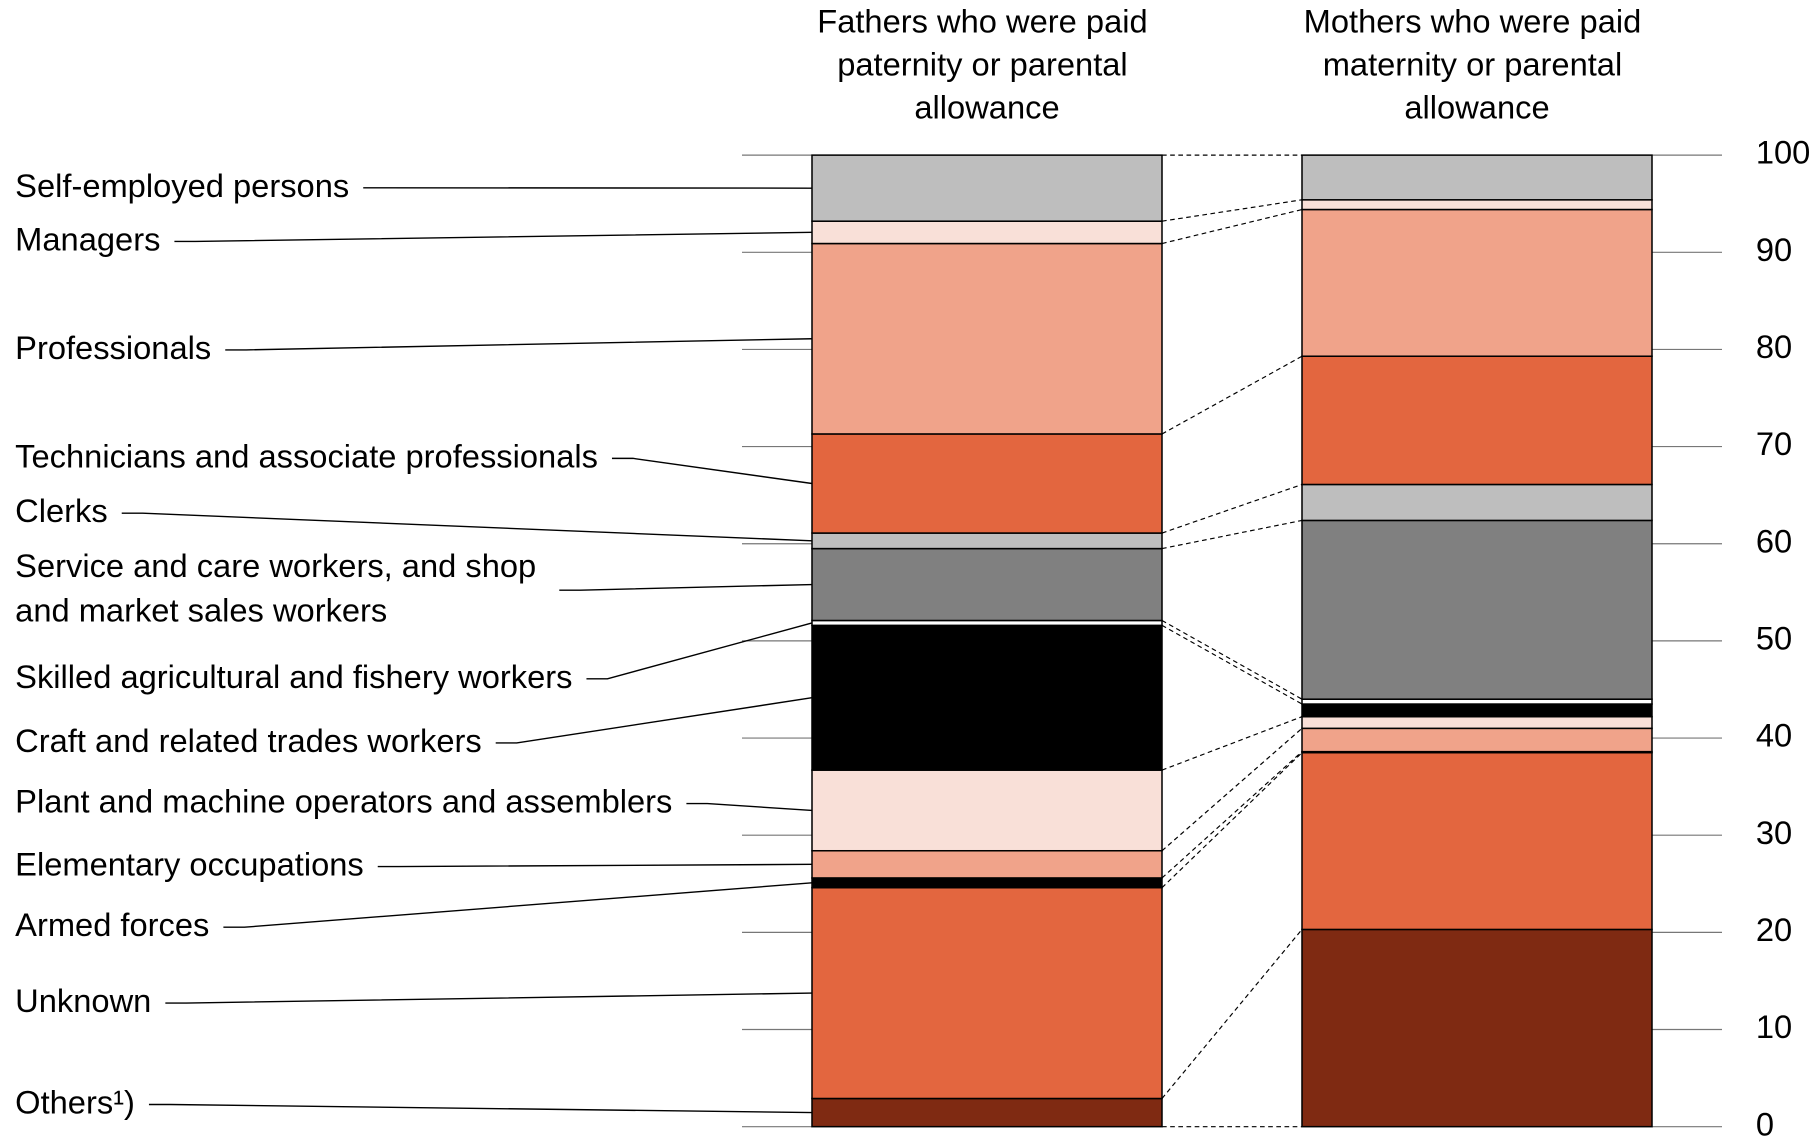  What do you see at coordinates (182, 184) in the screenshot?
I see `legend-label: Self-employed persons` at bounding box center [182, 184].